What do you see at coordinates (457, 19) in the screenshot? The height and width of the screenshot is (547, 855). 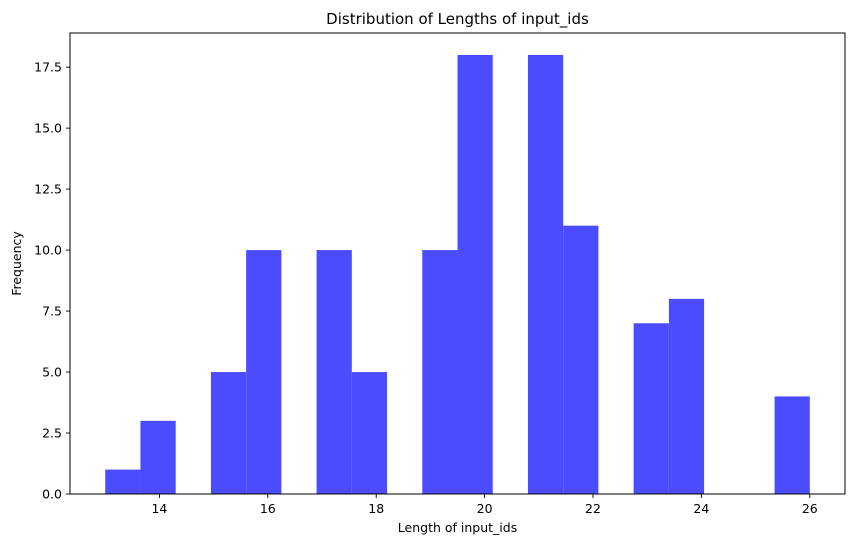 I see `chart-title: Distribution of Lengths of input_ids` at bounding box center [457, 19].